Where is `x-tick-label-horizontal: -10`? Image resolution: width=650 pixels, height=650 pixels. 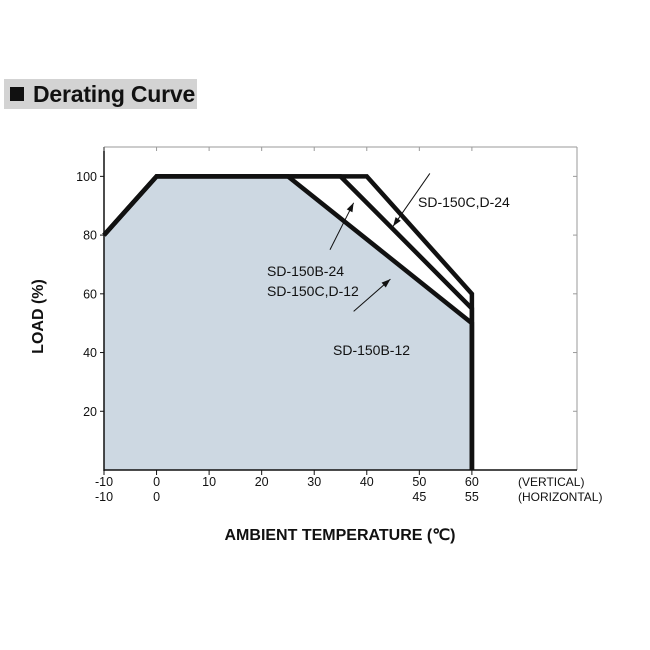 x-tick-label-horizontal: -10 is located at coordinates (104, 497).